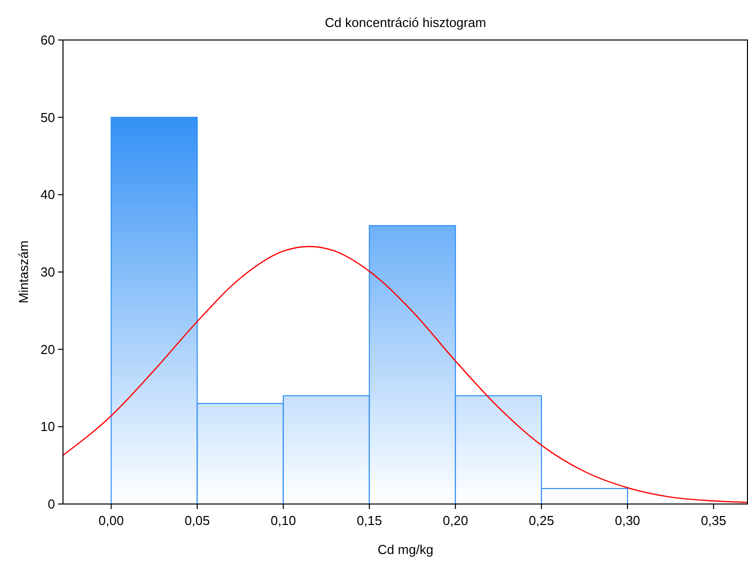 This screenshot has height=564, width=748. Describe the element at coordinates (23, 272) in the screenshot. I see `y-axis-title: Mintaszám` at that location.